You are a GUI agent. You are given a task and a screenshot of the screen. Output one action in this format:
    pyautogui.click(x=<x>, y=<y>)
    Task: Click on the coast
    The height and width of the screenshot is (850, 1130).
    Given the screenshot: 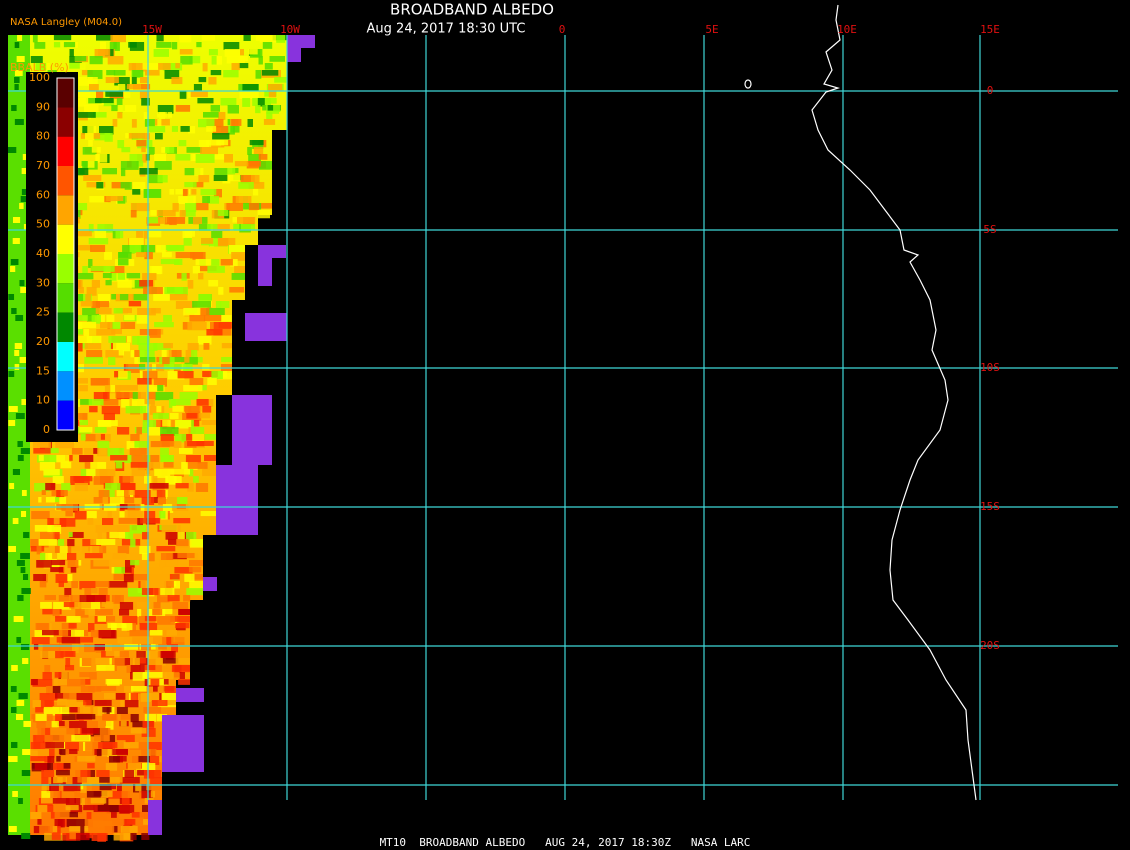 What is the action you would take?
    pyautogui.click(x=894, y=402)
    